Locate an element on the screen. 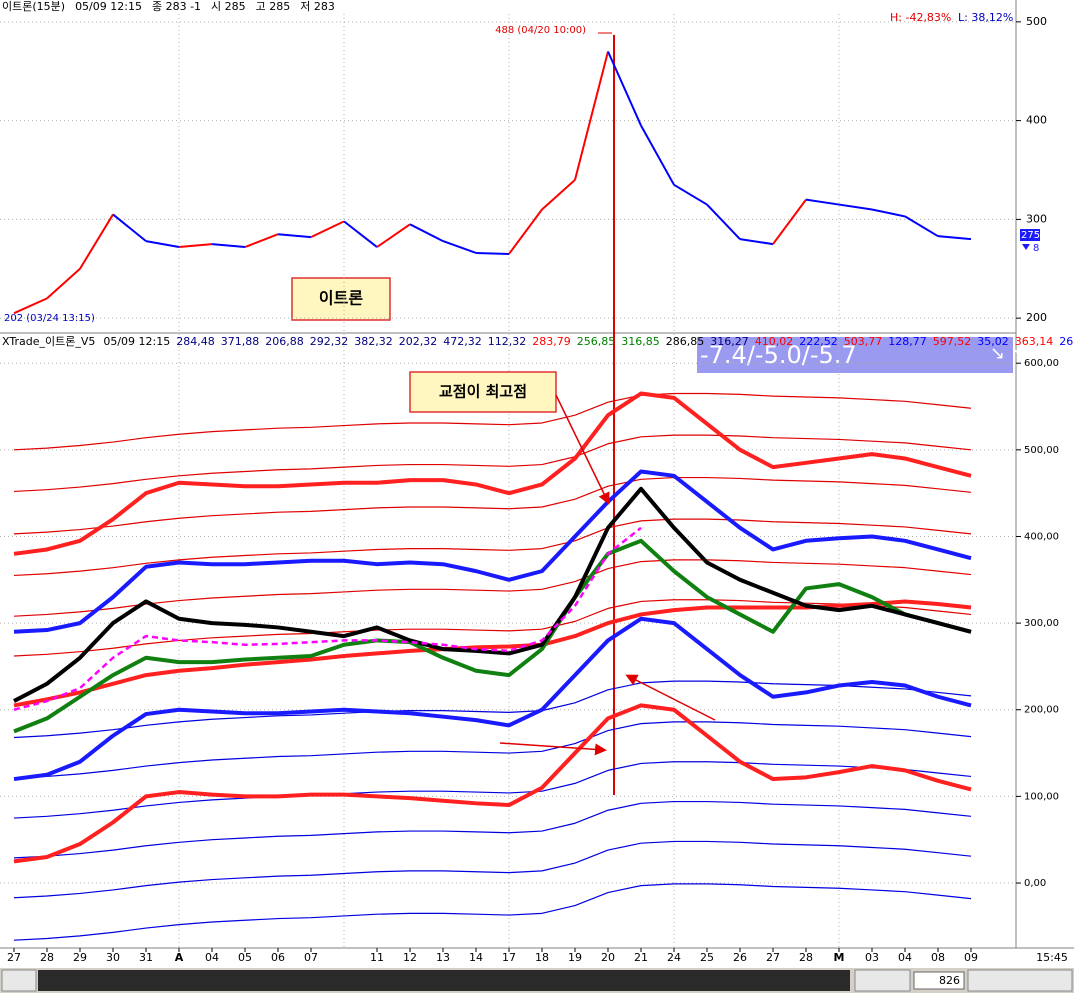 Image resolution: width=1074 pixels, height=993 pixels. scroll-buttons is located at coordinates (882, 980).